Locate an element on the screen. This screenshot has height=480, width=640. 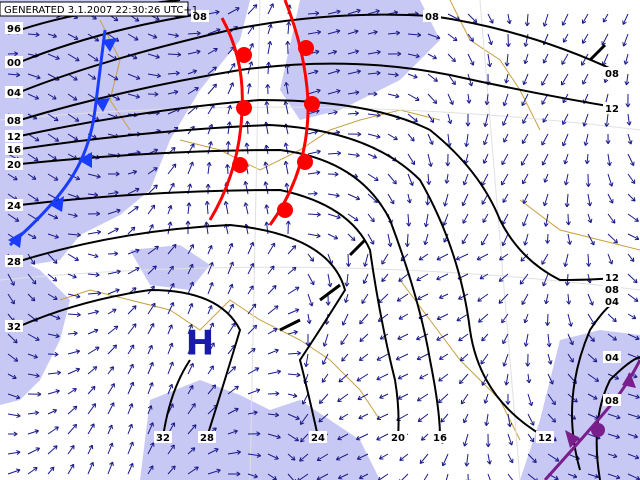
isobar-label: 12 is located at coordinates (14, 137).